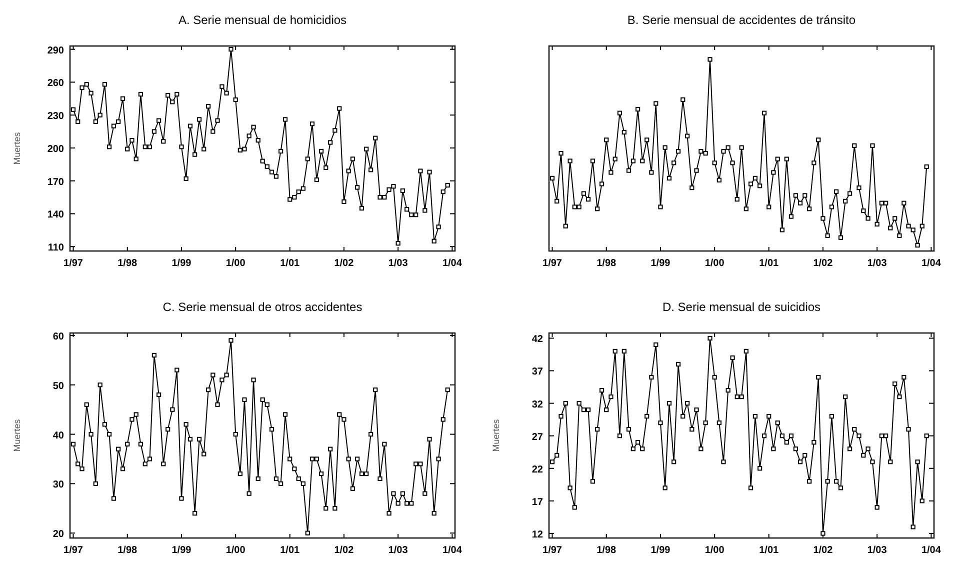  What do you see at coordinates (262, 20) in the screenshot?
I see `chart-title: A. Serie mensual de homicidios` at bounding box center [262, 20].